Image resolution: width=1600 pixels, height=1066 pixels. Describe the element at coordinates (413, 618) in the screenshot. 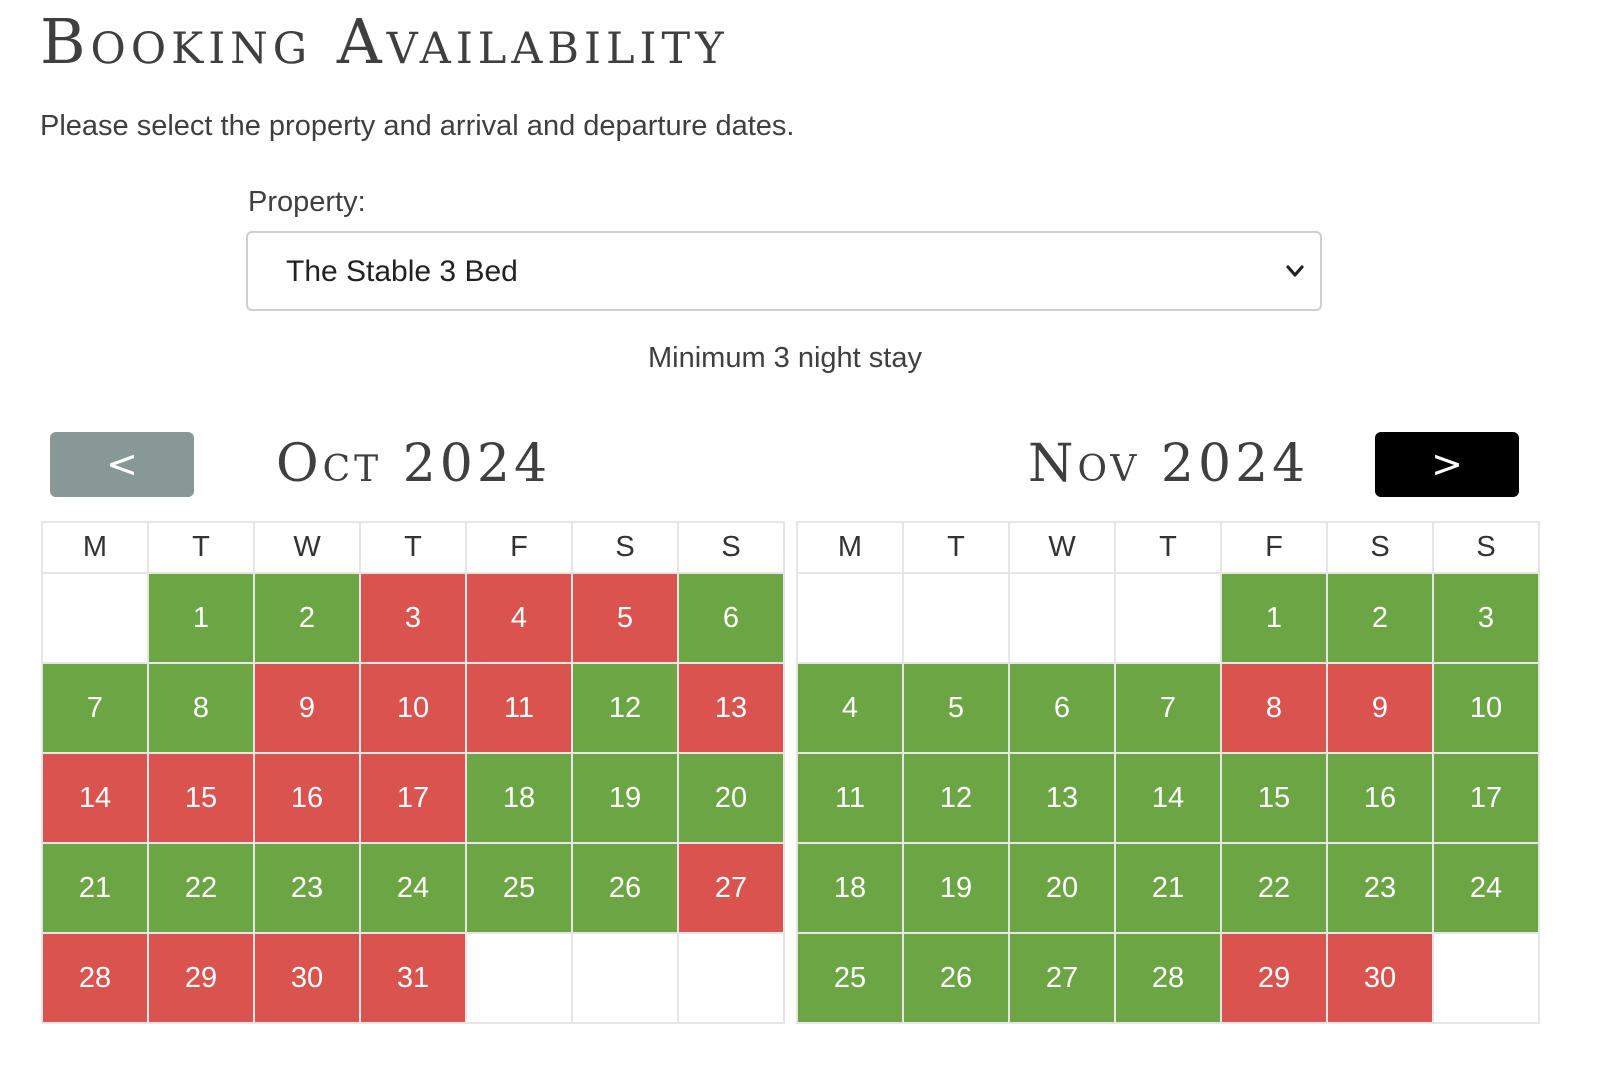

I see `day-cell-booked: 3` at that location.